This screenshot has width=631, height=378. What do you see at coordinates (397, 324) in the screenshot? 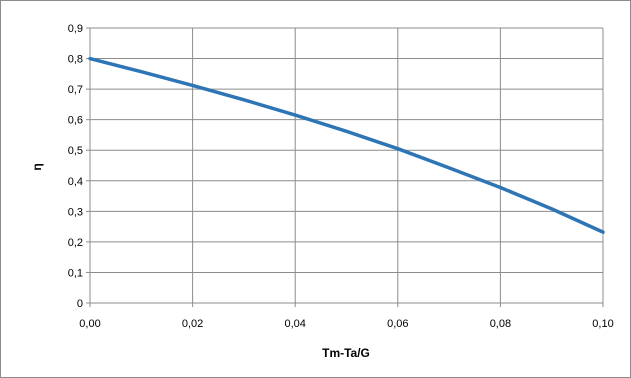
I see `x-tick-label: 0,06` at bounding box center [397, 324].